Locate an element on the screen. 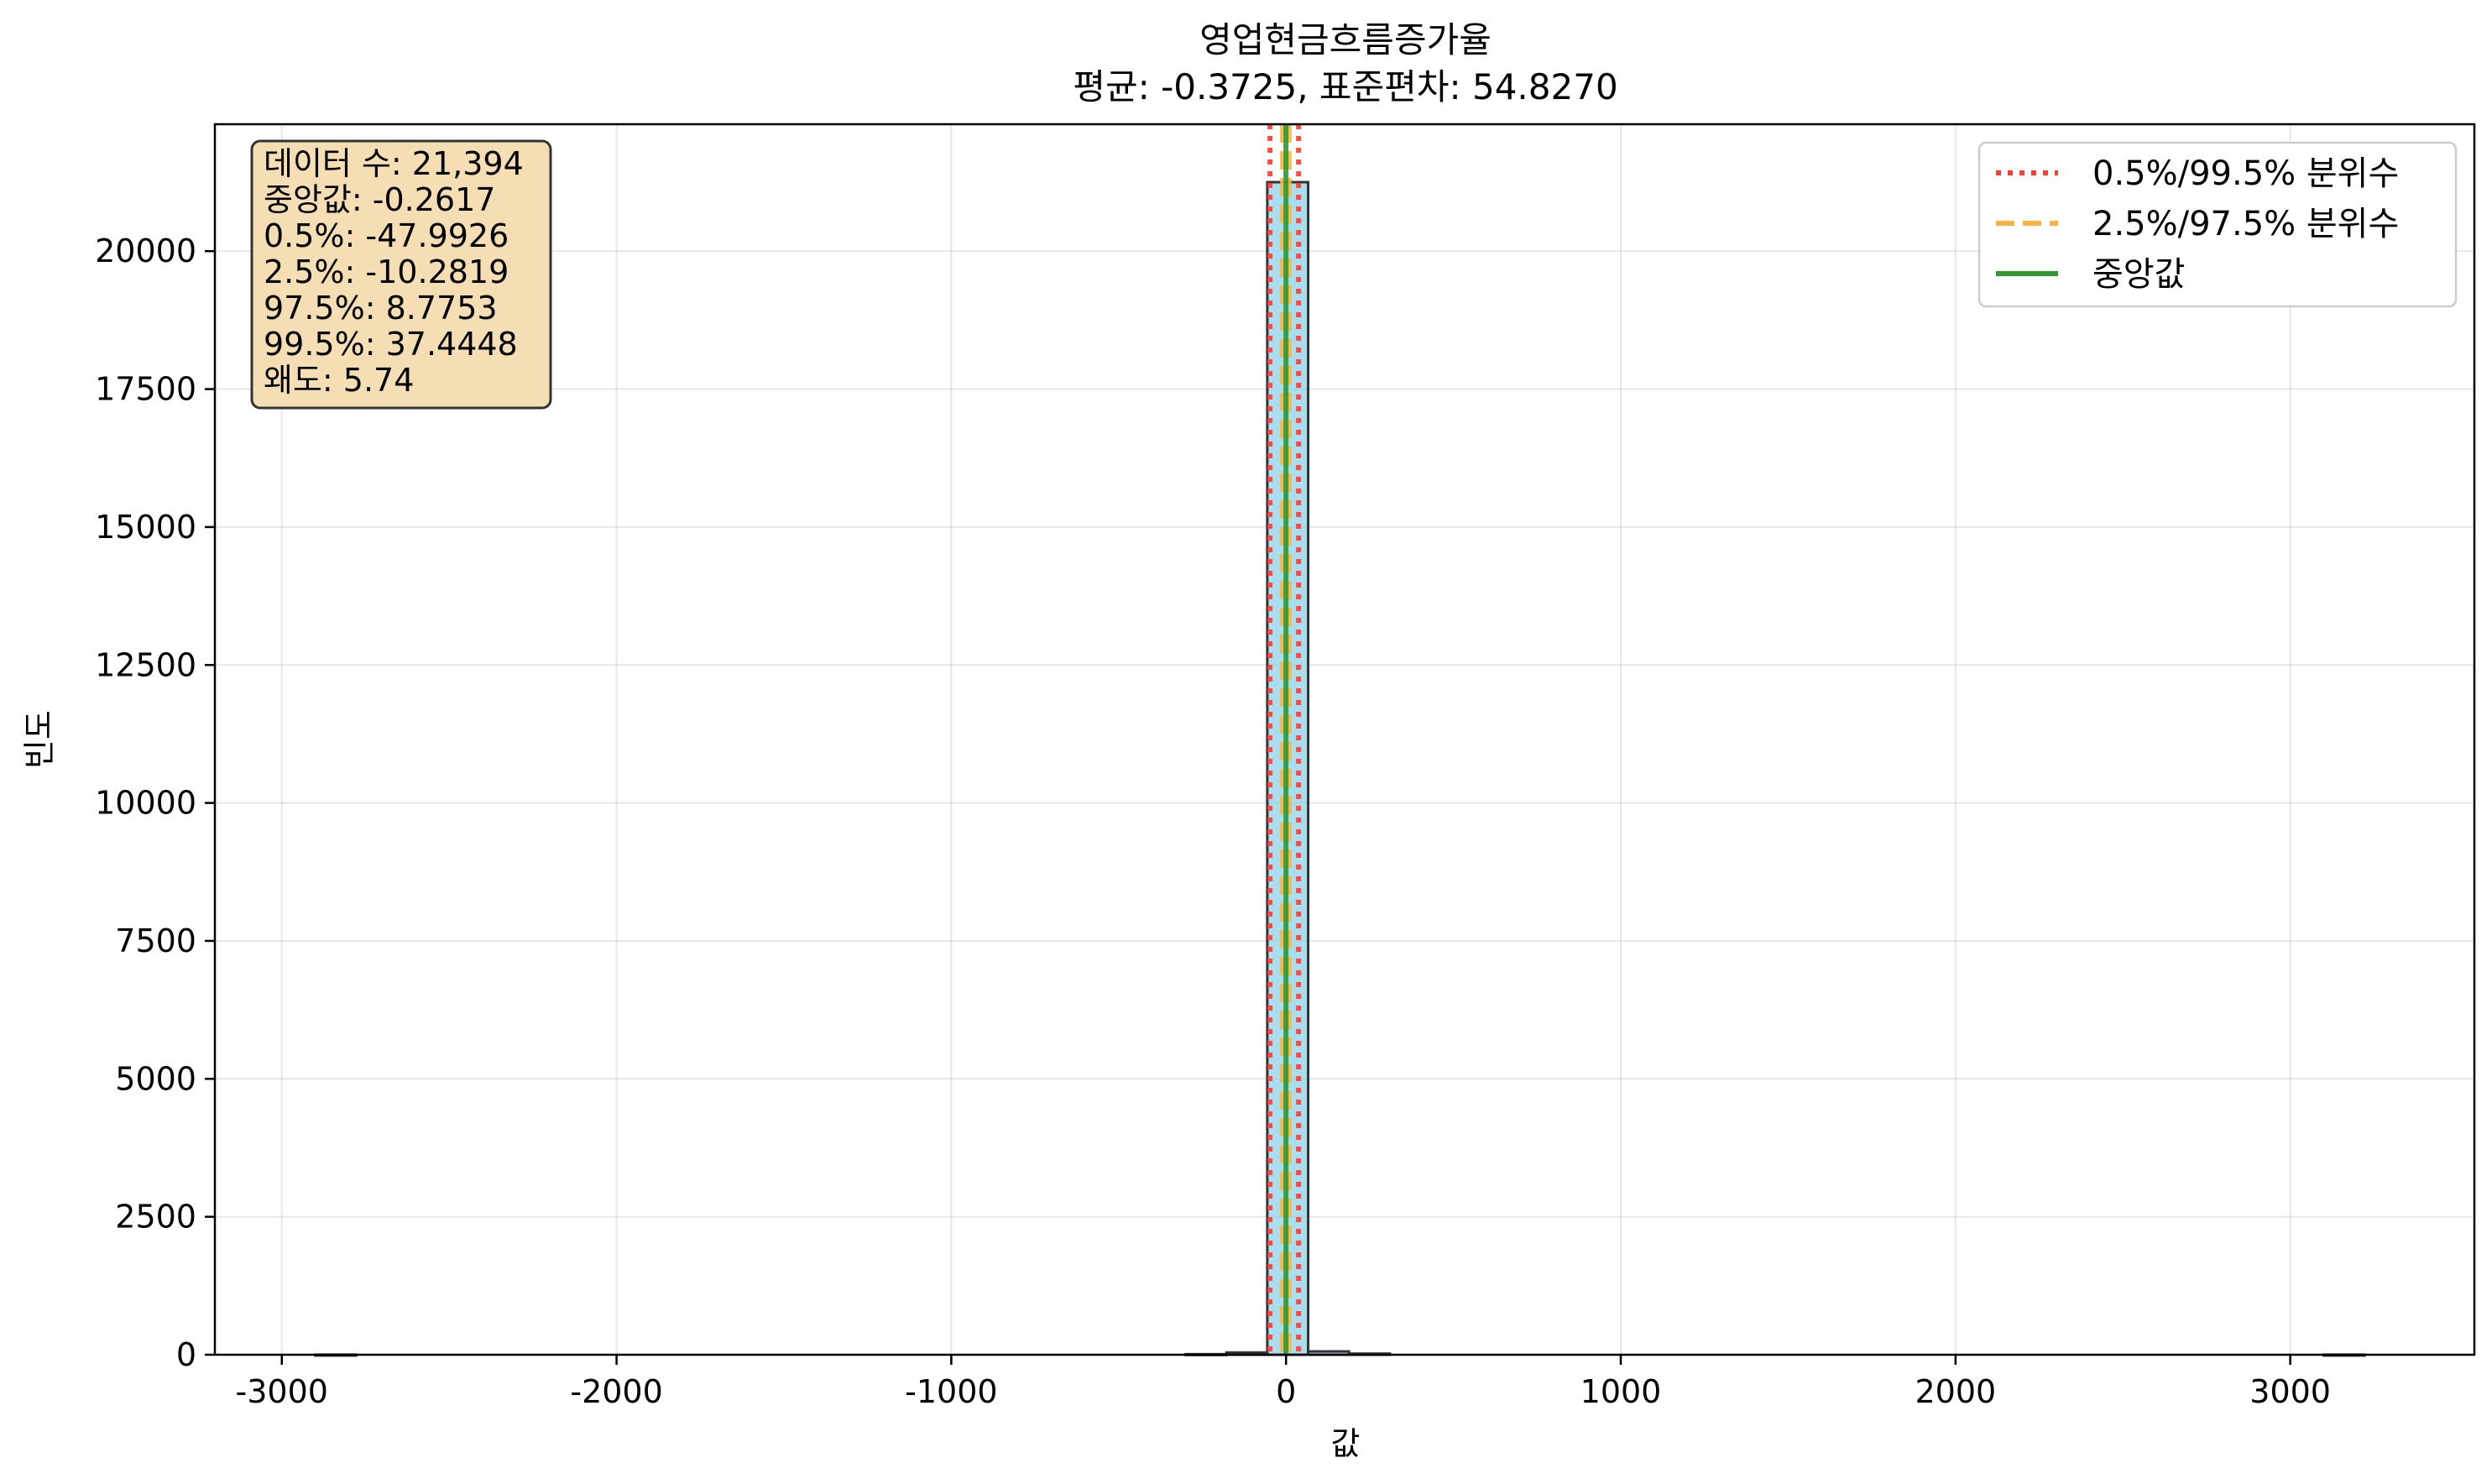  y-tick-label: 12500 is located at coordinates (145, 664).